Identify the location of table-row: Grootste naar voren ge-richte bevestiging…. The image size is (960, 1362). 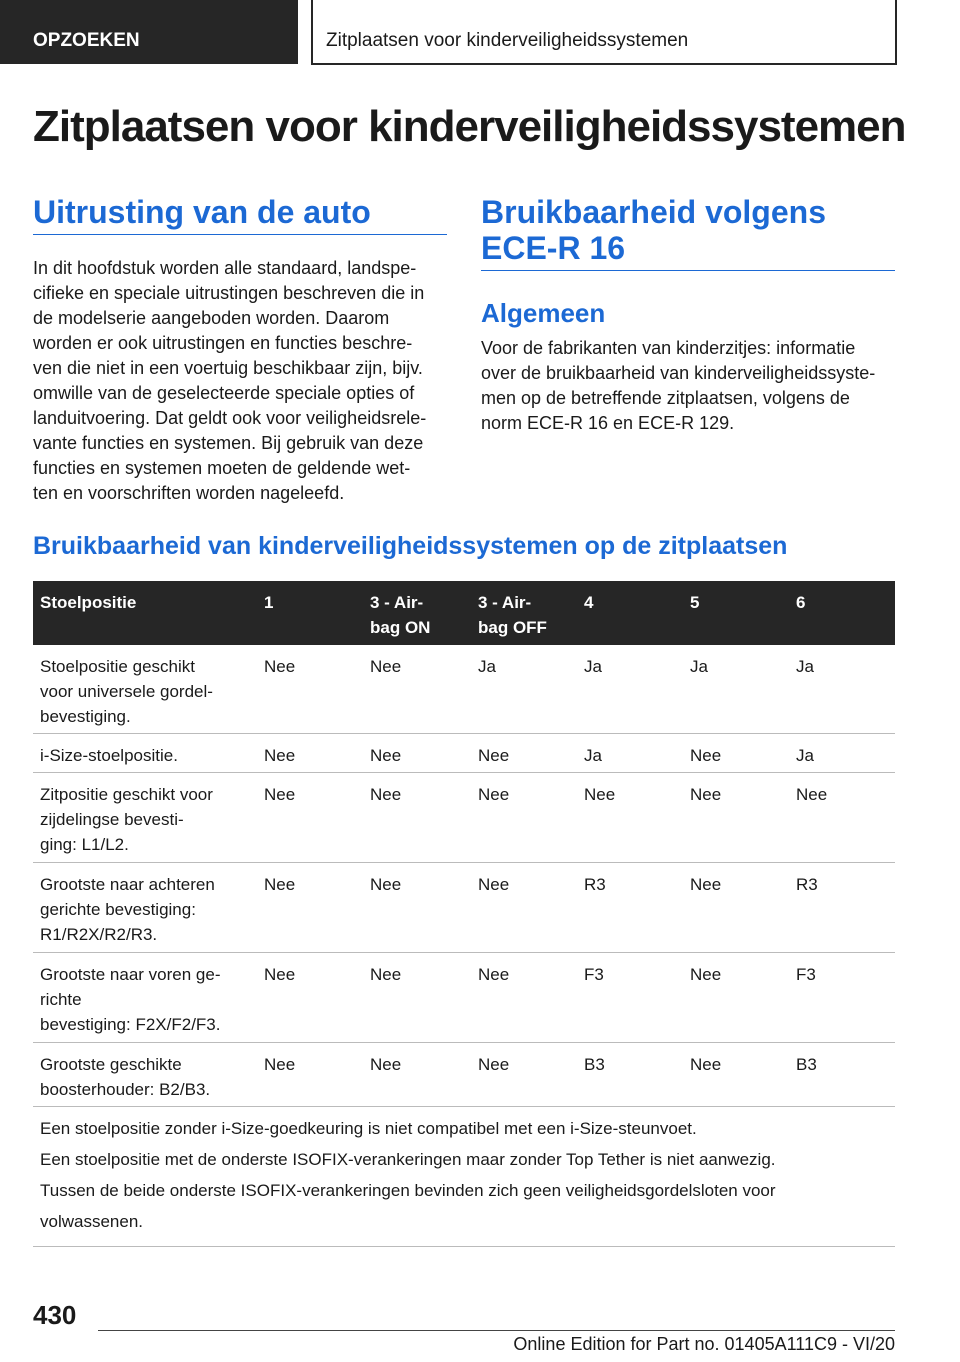
(464, 997).